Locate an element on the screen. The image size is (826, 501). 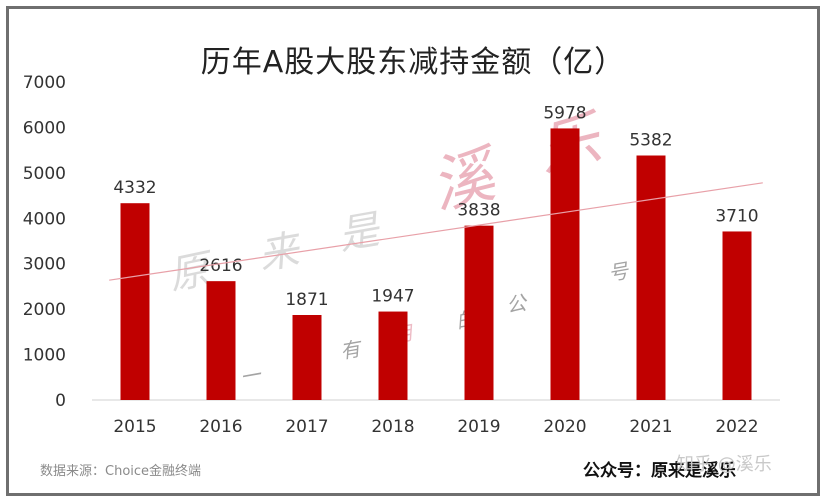
data-label: 5382 is located at coordinates (650, 141).